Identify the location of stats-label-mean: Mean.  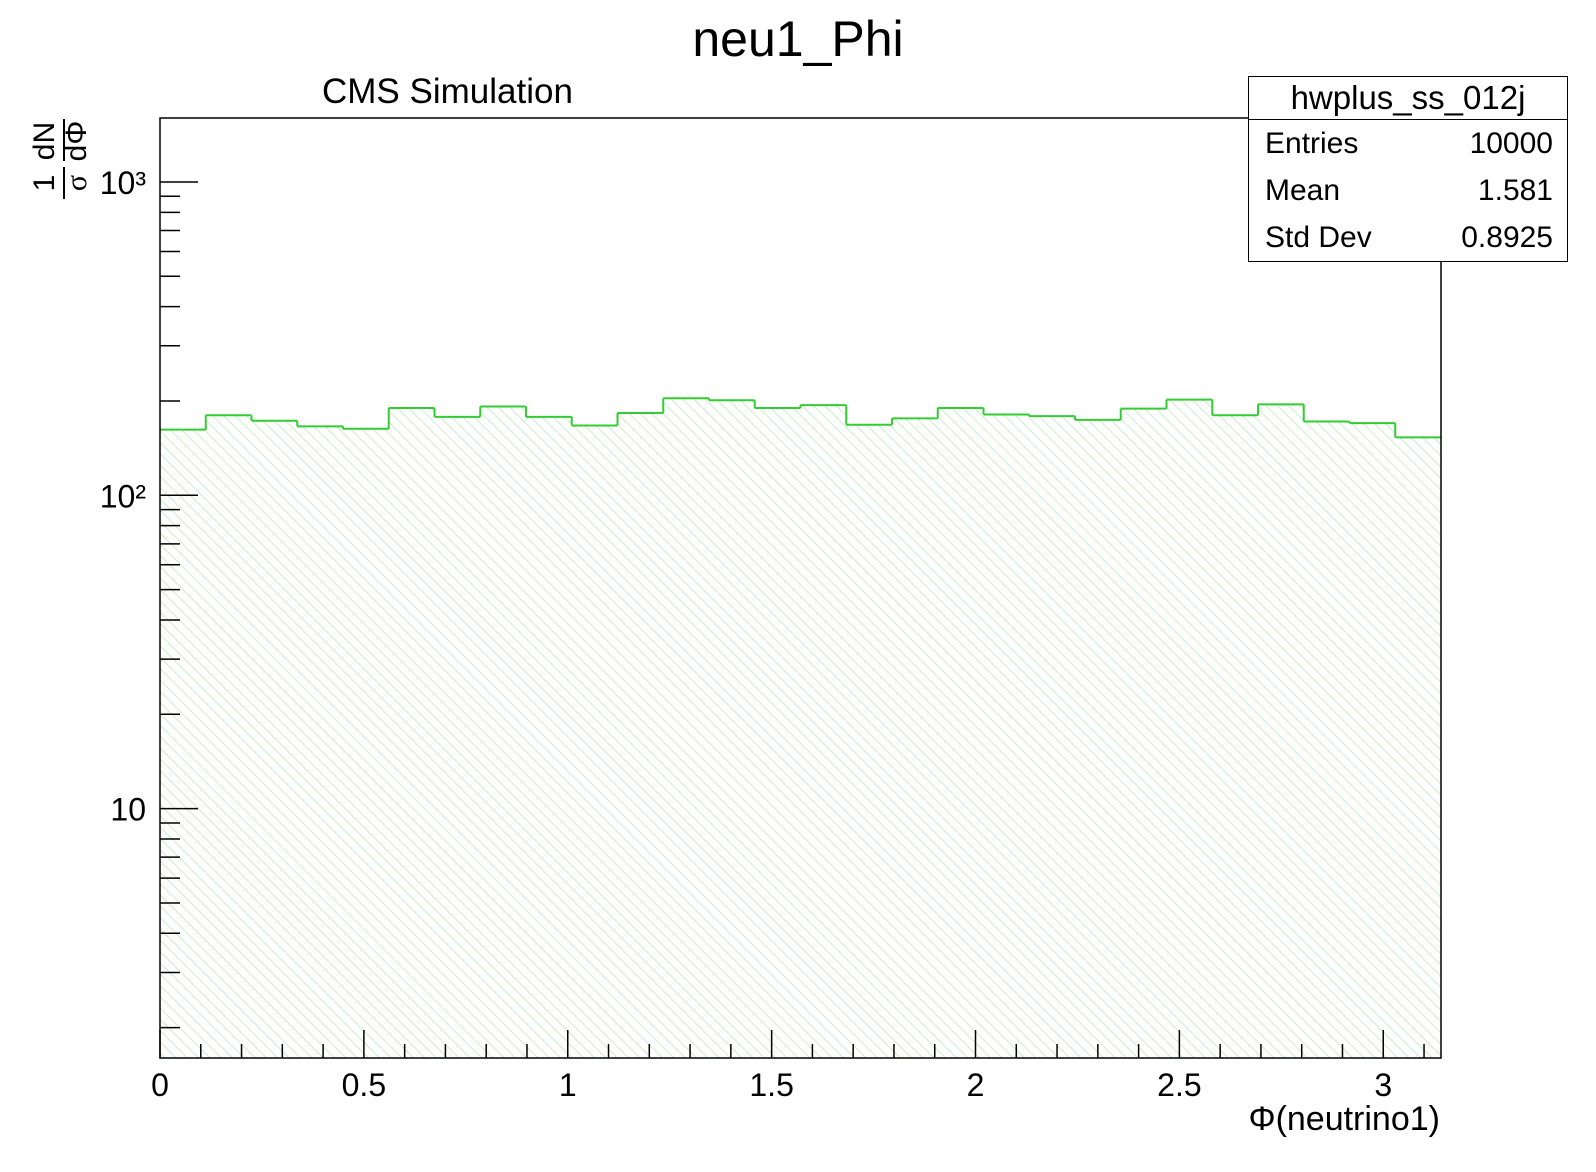
(1303, 190).